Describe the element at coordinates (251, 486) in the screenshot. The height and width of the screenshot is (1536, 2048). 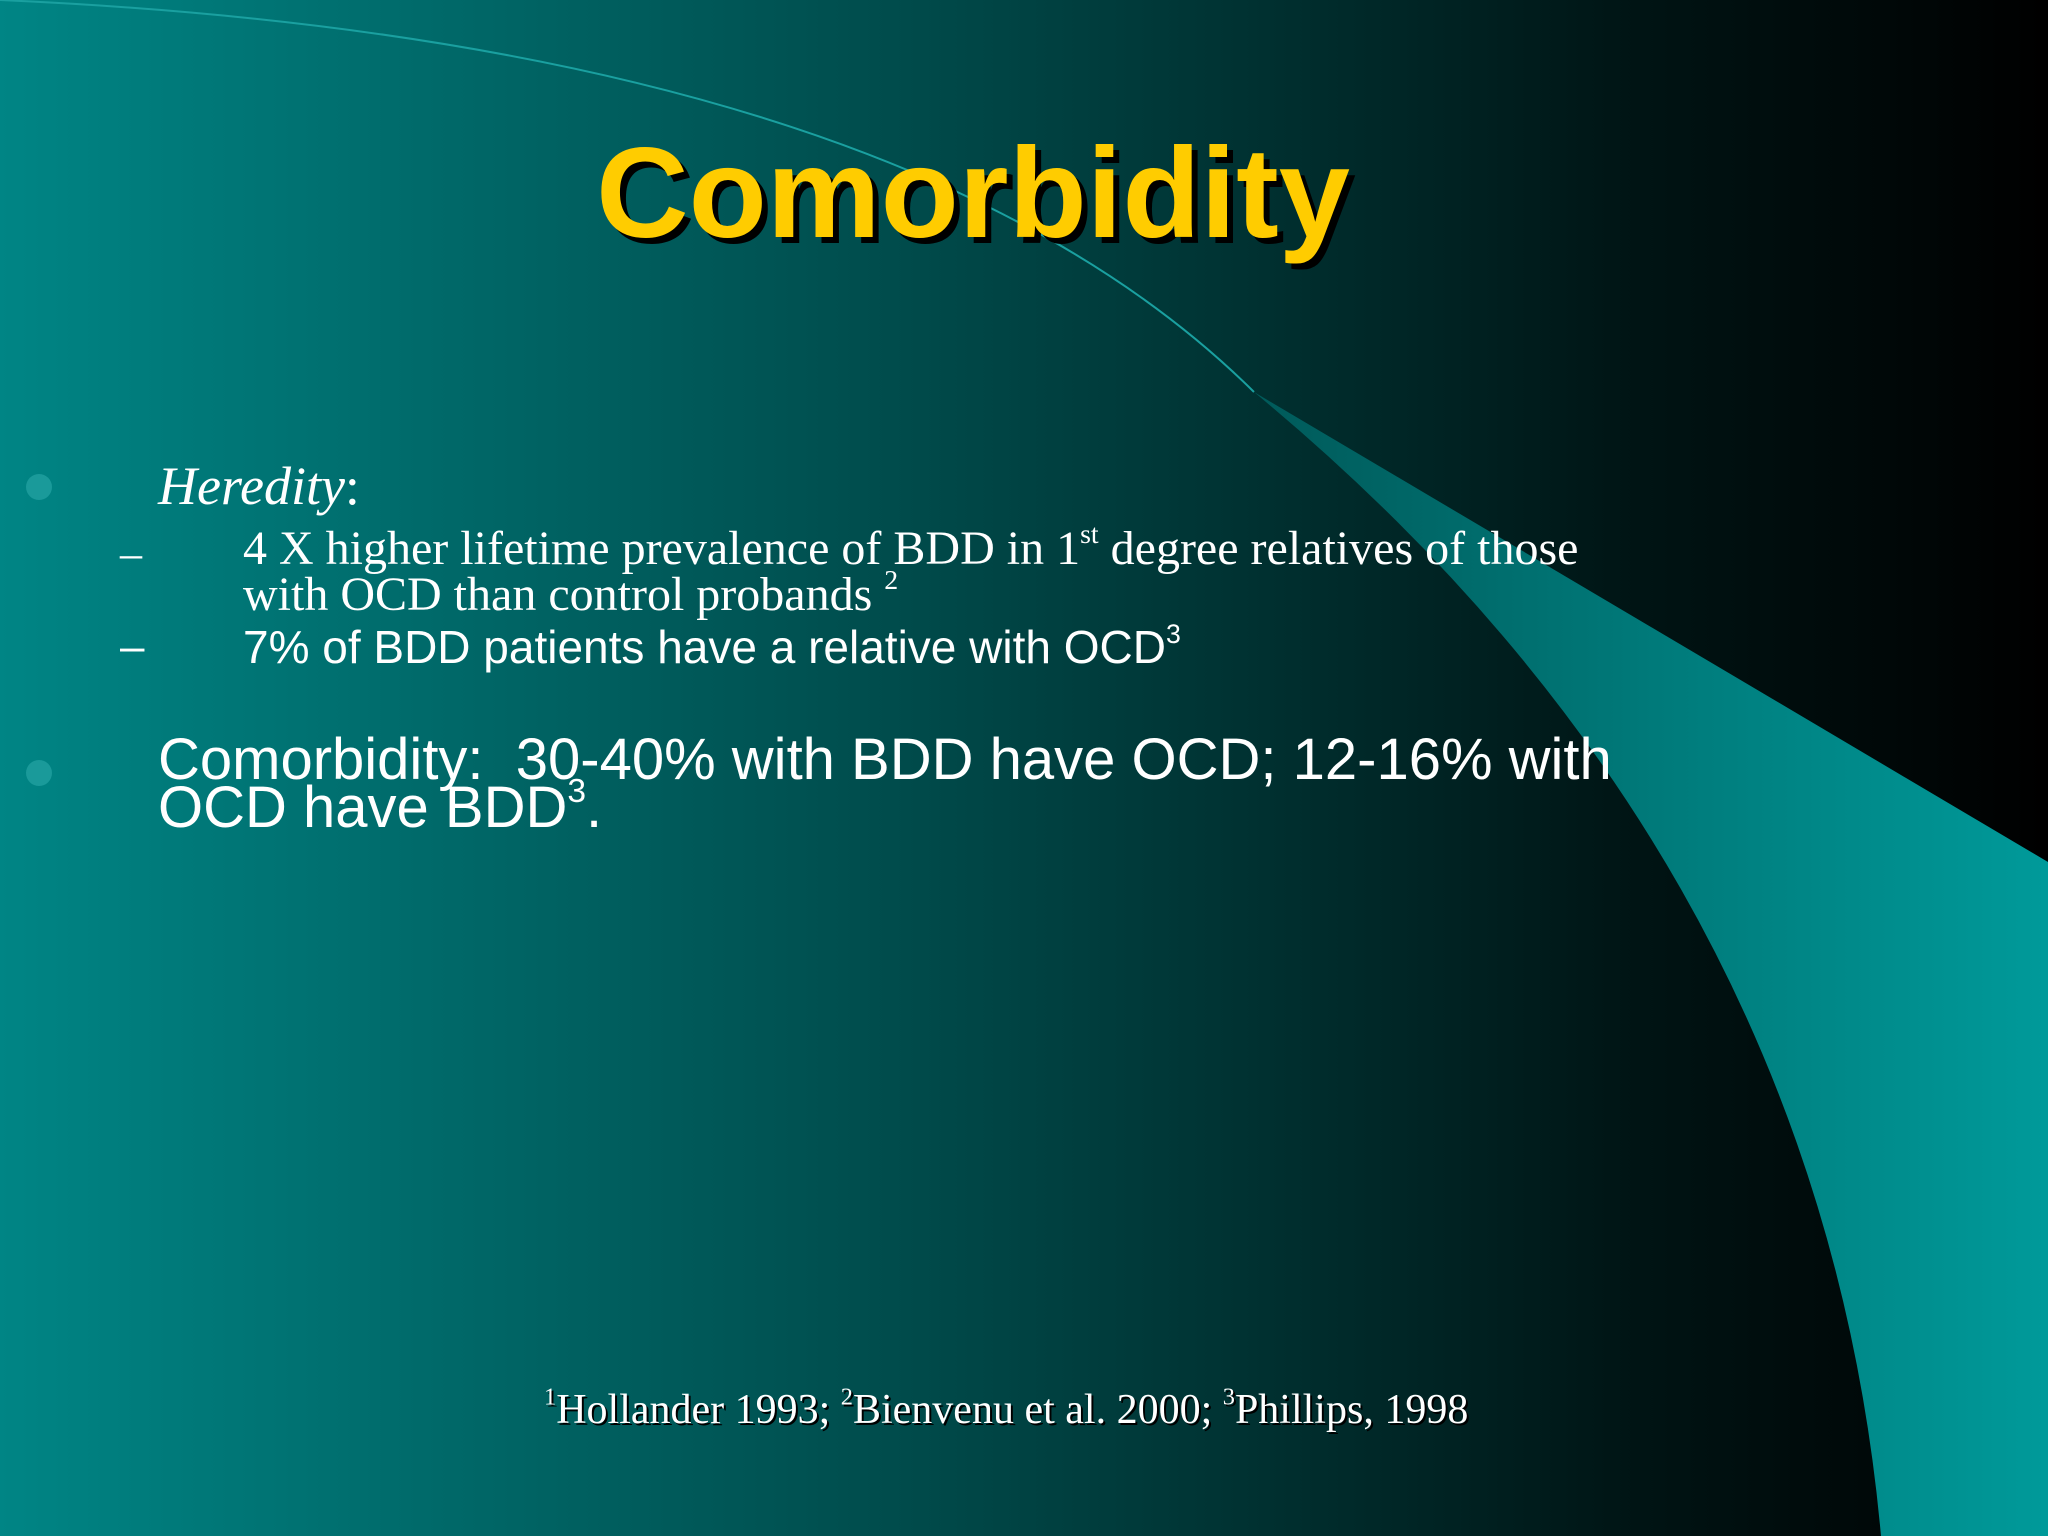
I see `heading: Heredity` at that location.